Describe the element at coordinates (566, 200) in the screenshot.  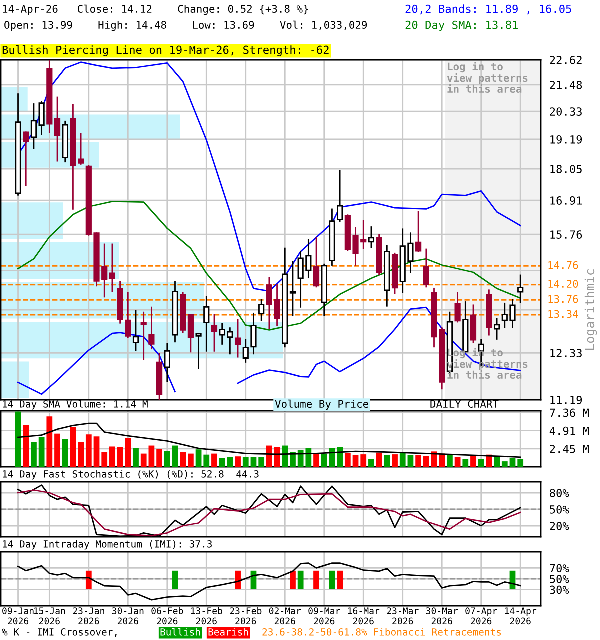
I see `y-tick-label: 16.91` at that location.